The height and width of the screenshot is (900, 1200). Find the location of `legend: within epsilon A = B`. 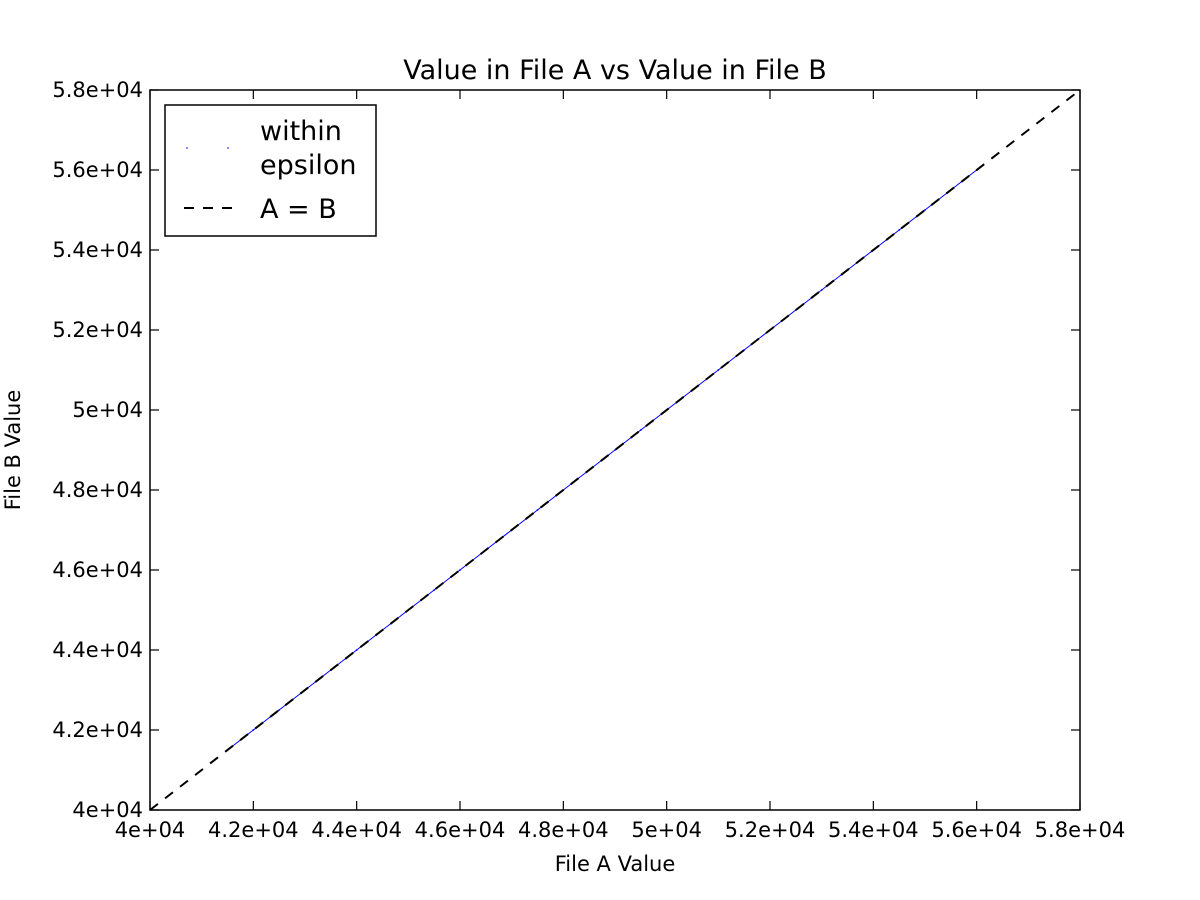

legend: within epsilon A = B is located at coordinates (270, 170).